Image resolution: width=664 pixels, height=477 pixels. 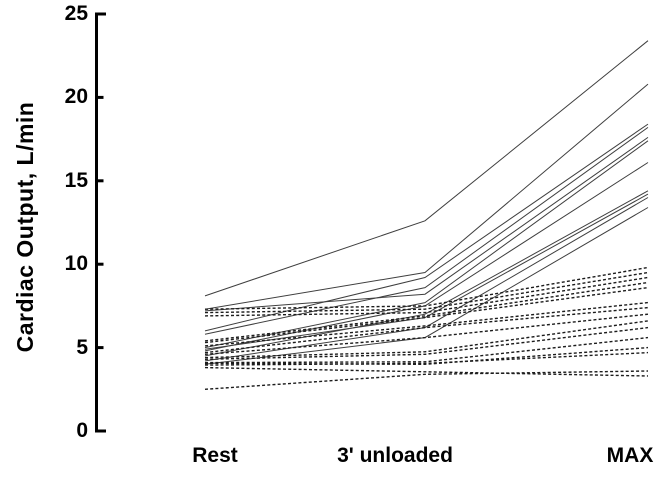 I want to click on x-label-3-unloaded: 3' unloaded, so click(x=395, y=455).